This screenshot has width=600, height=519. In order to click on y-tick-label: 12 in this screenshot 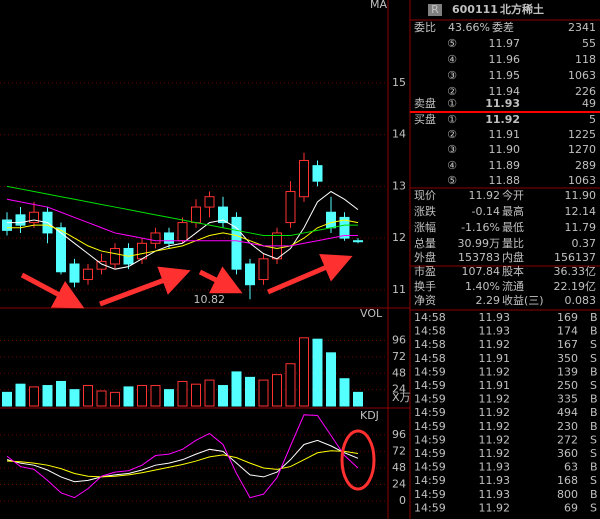, I will do `click(399, 237)`.